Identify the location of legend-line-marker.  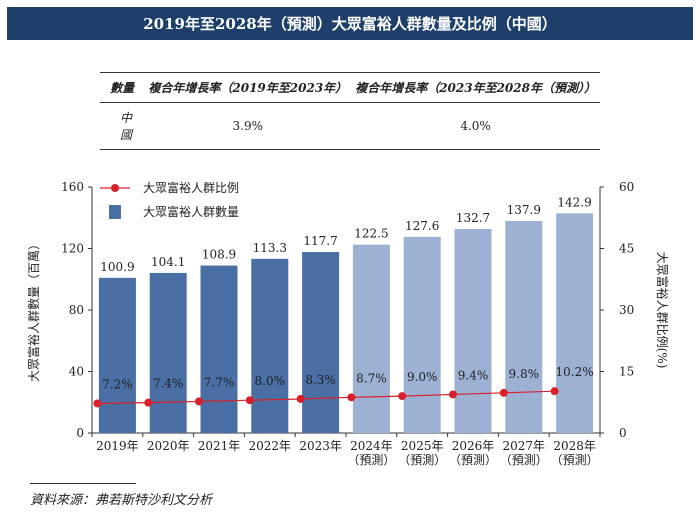
(115, 188).